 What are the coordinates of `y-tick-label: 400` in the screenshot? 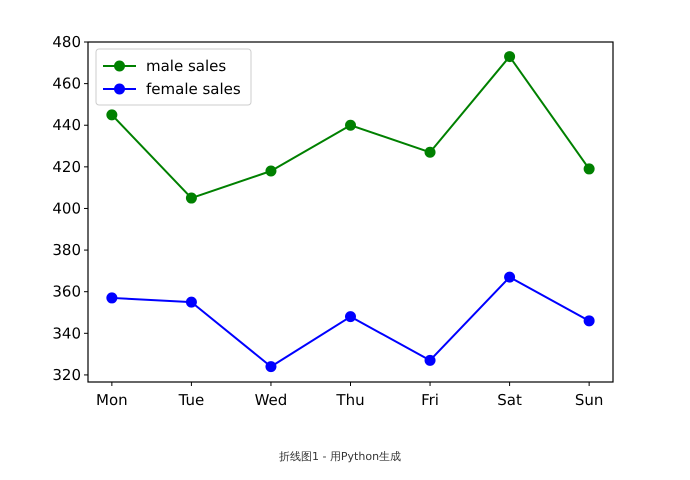 It's located at (66, 208).